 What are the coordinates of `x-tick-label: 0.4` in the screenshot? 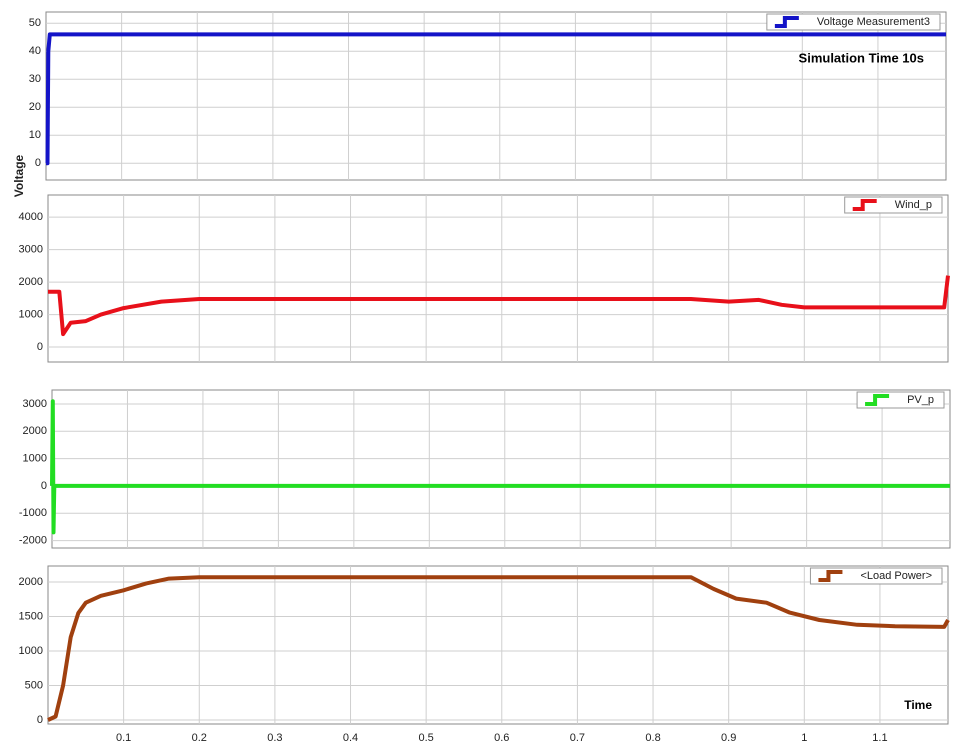 It's located at (350, 738).